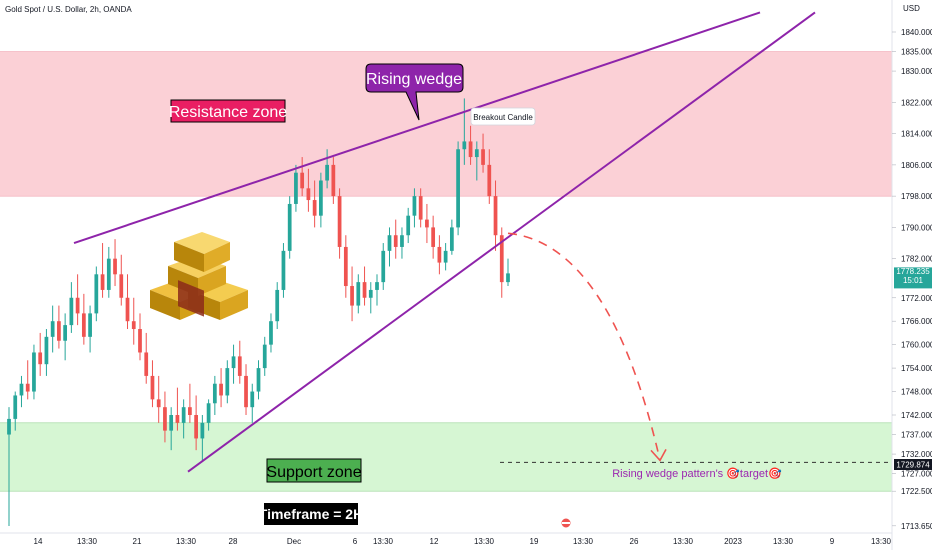  What do you see at coordinates (916, 526) in the screenshot?
I see `y-tick-label: 1713.650` at bounding box center [916, 526].